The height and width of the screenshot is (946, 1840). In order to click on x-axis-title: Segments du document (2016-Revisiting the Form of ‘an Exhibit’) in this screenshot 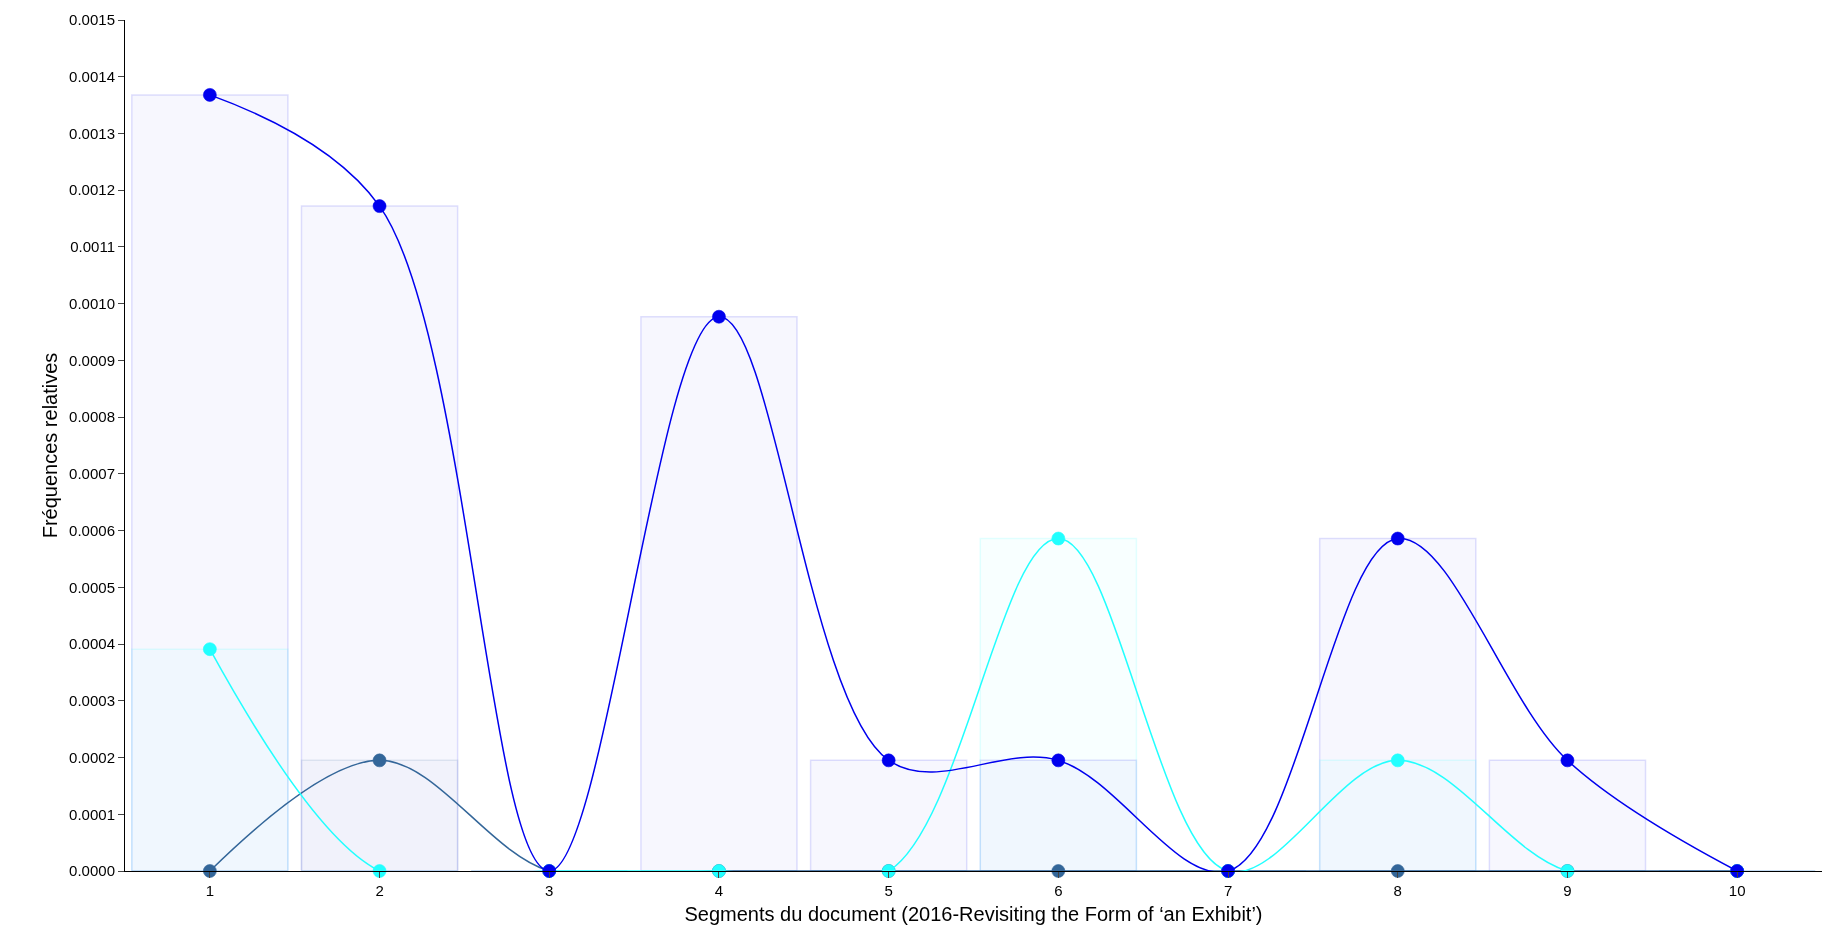, I will do `click(973, 913)`.